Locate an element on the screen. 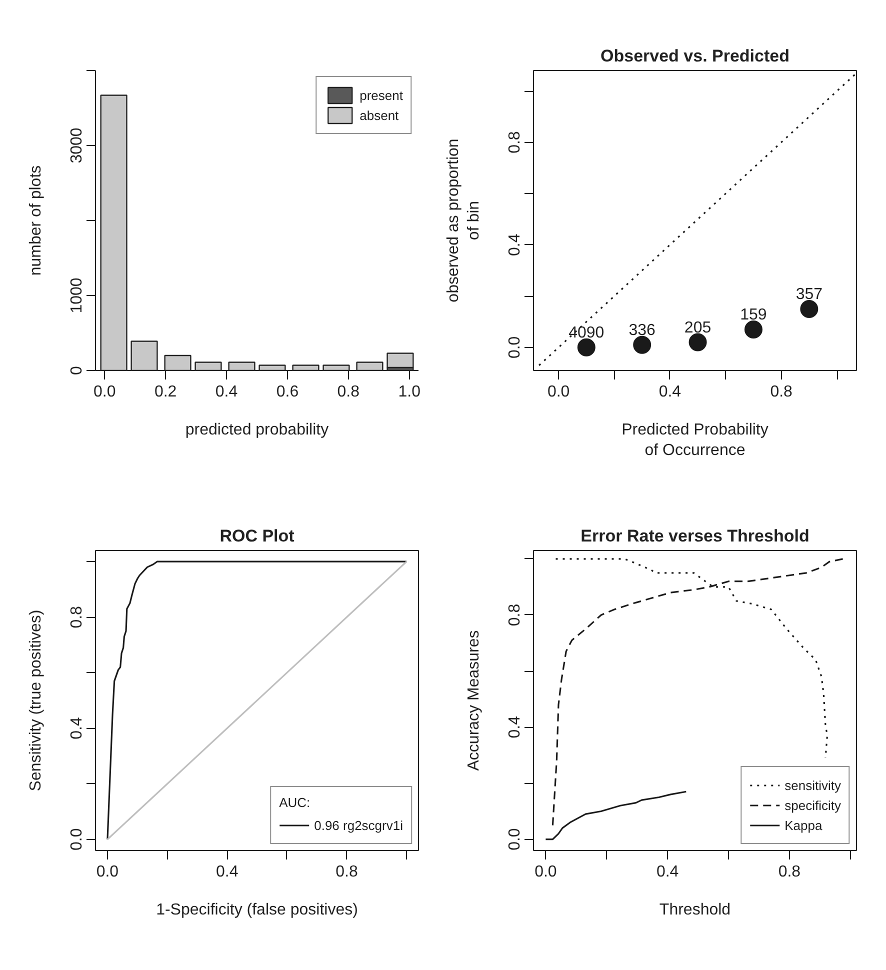 This screenshot has width=886, height=970. legend-label: present is located at coordinates (381, 95).